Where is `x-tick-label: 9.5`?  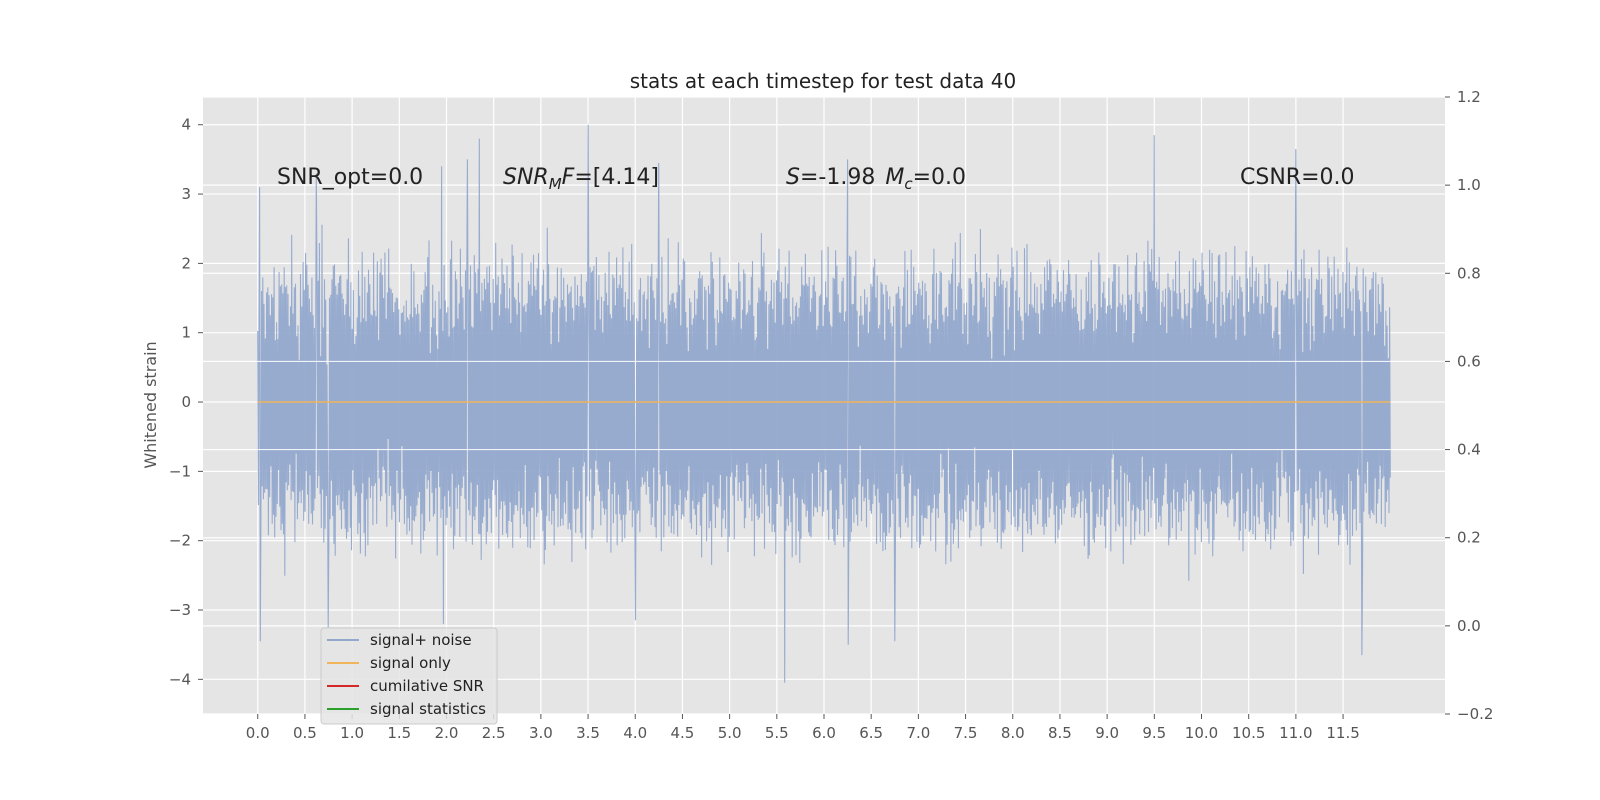
x-tick-label: 9.5 is located at coordinates (1154, 733).